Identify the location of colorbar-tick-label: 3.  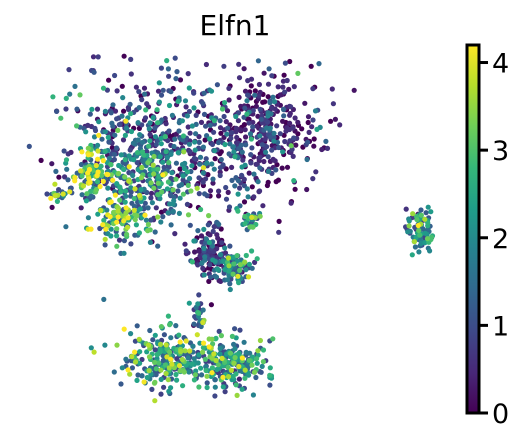
(500, 151).